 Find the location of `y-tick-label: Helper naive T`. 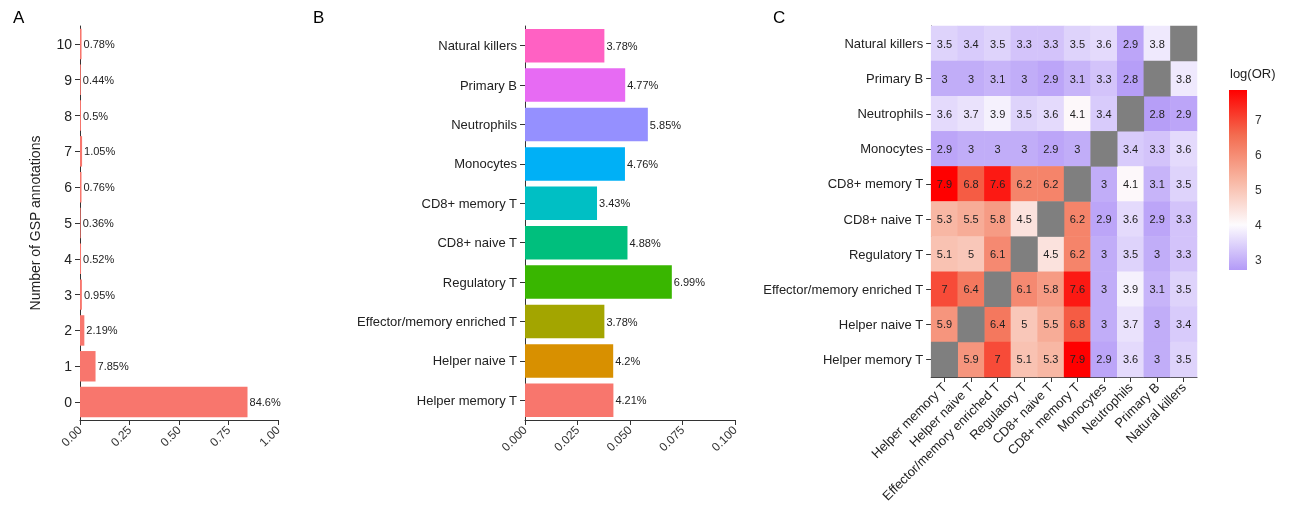

y-tick-label: Helper naive T is located at coordinates (881, 324).